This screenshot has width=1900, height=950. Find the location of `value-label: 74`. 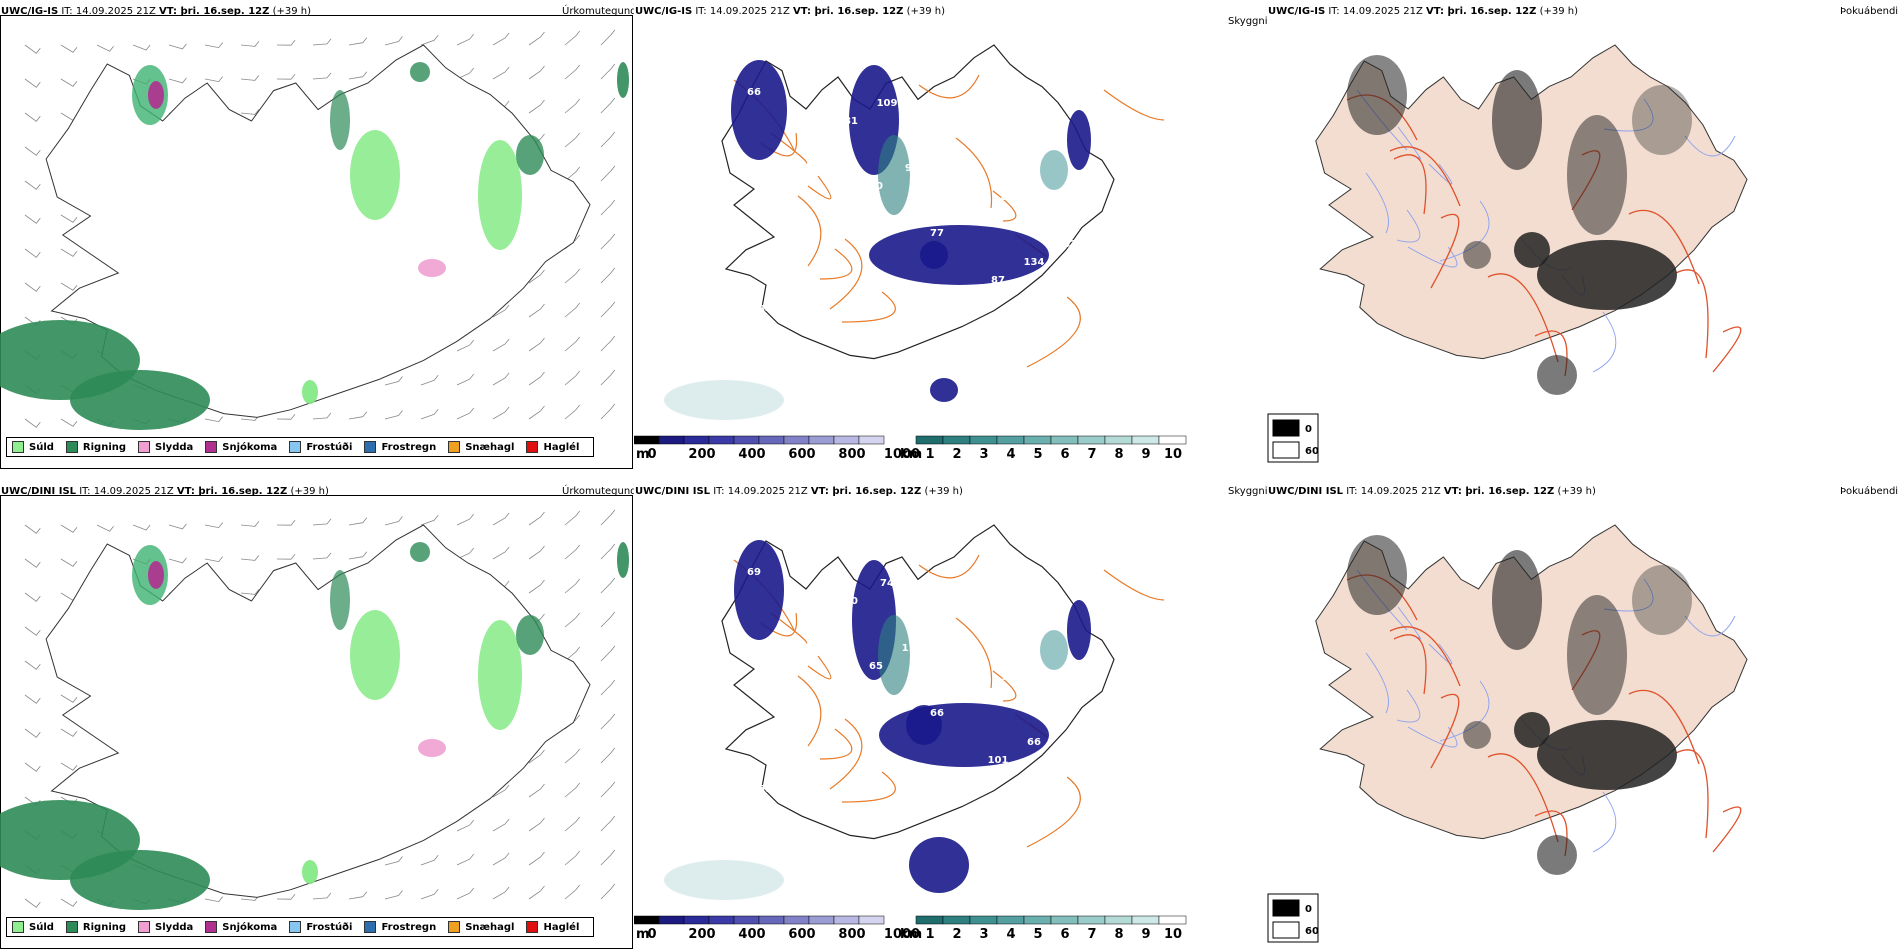

value-label: 74 is located at coordinates (887, 583).